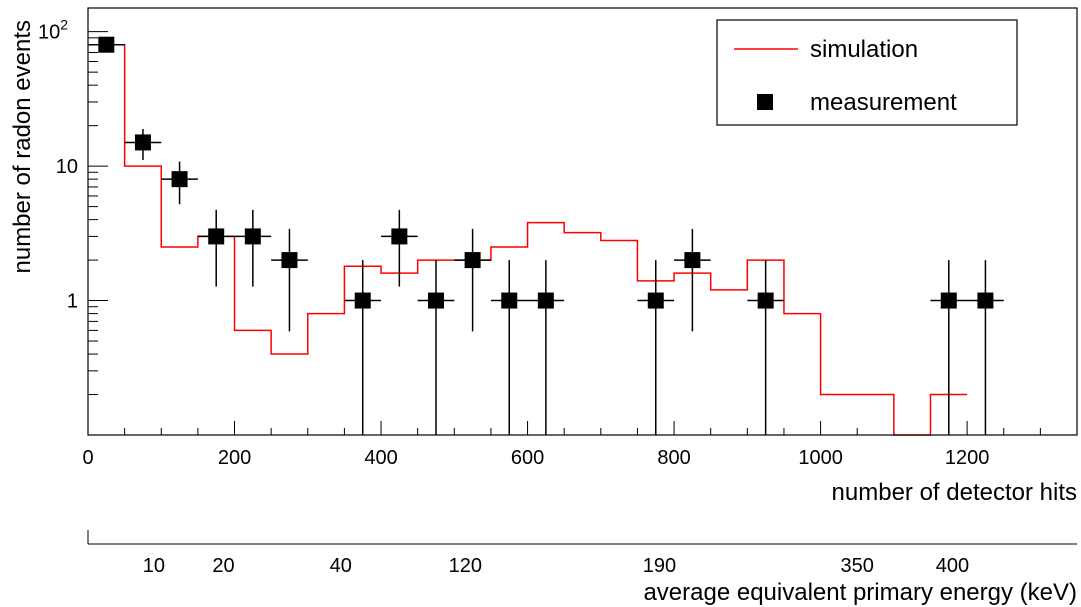 This screenshot has height=607, width=1081. What do you see at coordinates (223, 566) in the screenshot?
I see `secondary-tick-label: 20` at bounding box center [223, 566].